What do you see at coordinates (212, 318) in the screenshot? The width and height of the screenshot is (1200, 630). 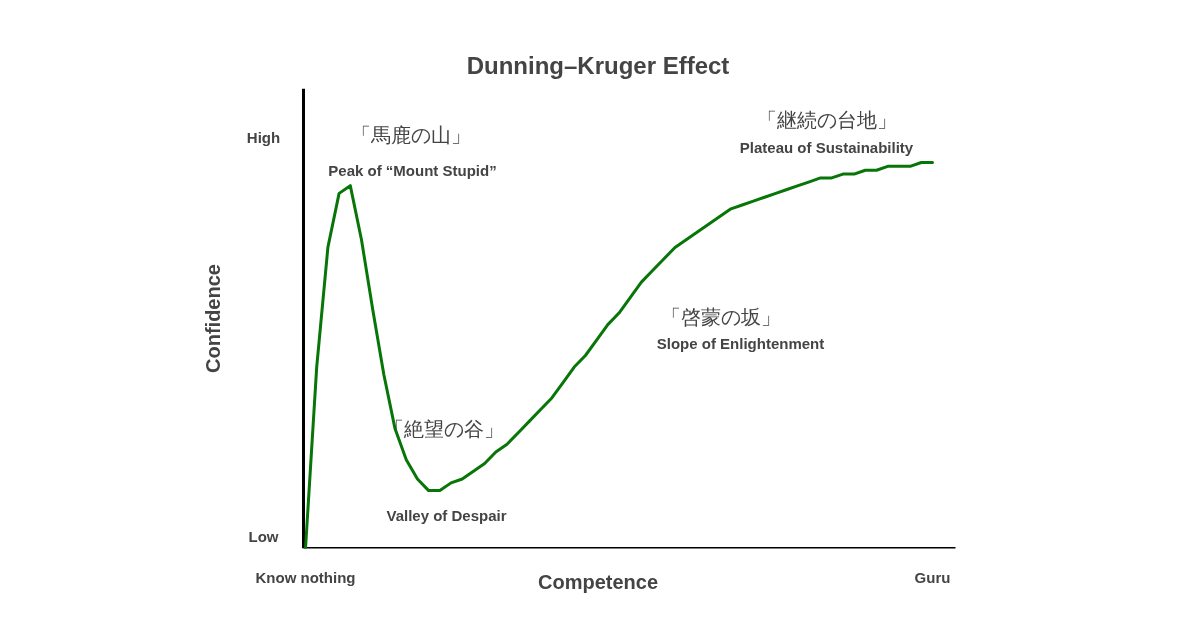 I see `y-axis-title: Confidence` at bounding box center [212, 318].